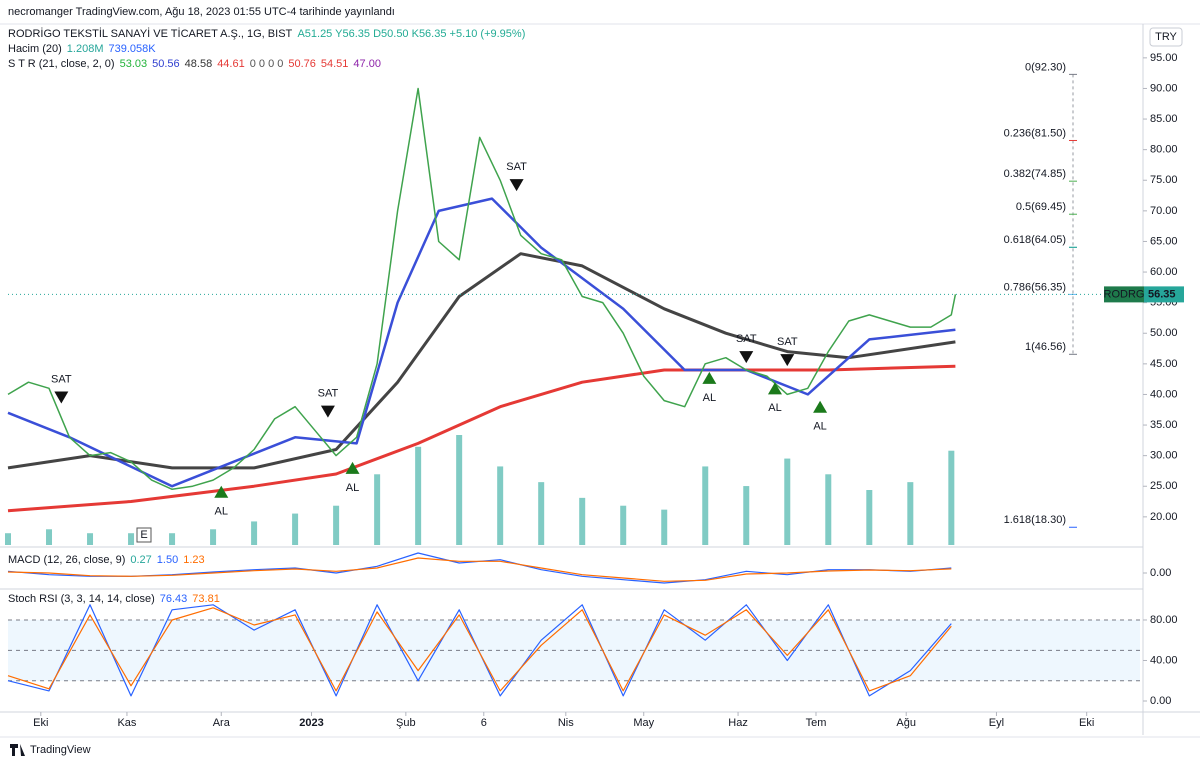 The height and width of the screenshot is (765, 1200). Describe the element at coordinates (1164, 88) in the screenshot. I see `y-tick-label: 90.00` at that location.